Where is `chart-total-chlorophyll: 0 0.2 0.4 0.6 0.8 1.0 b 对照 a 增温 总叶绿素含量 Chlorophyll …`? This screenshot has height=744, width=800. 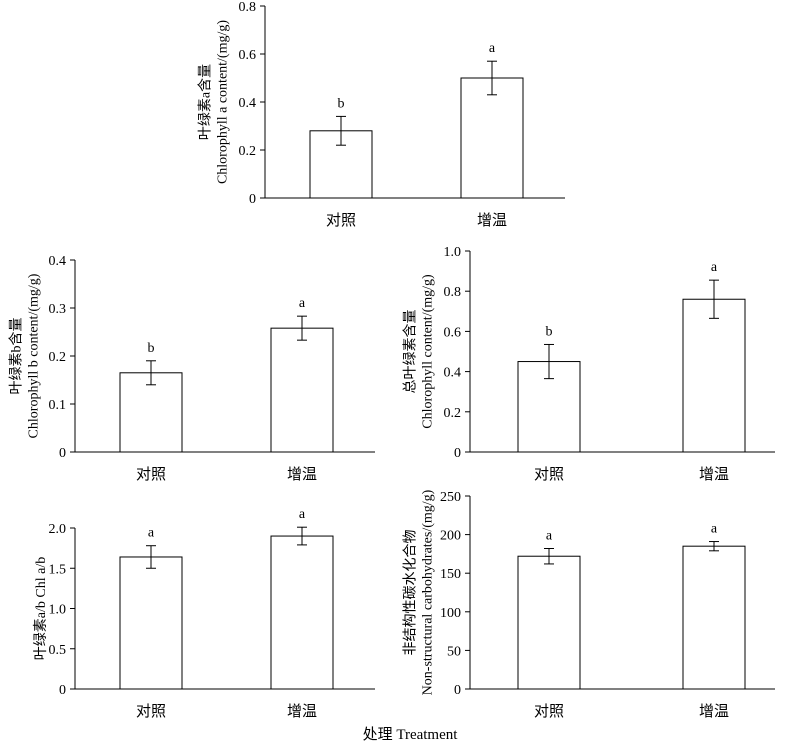 chart-total-chlorophyll: 0 0.2 0.4 0.6 0.8 1.0 b 对照 a 增温 总叶绿素含量 Chlorophyll … is located at coordinates (589, 364).